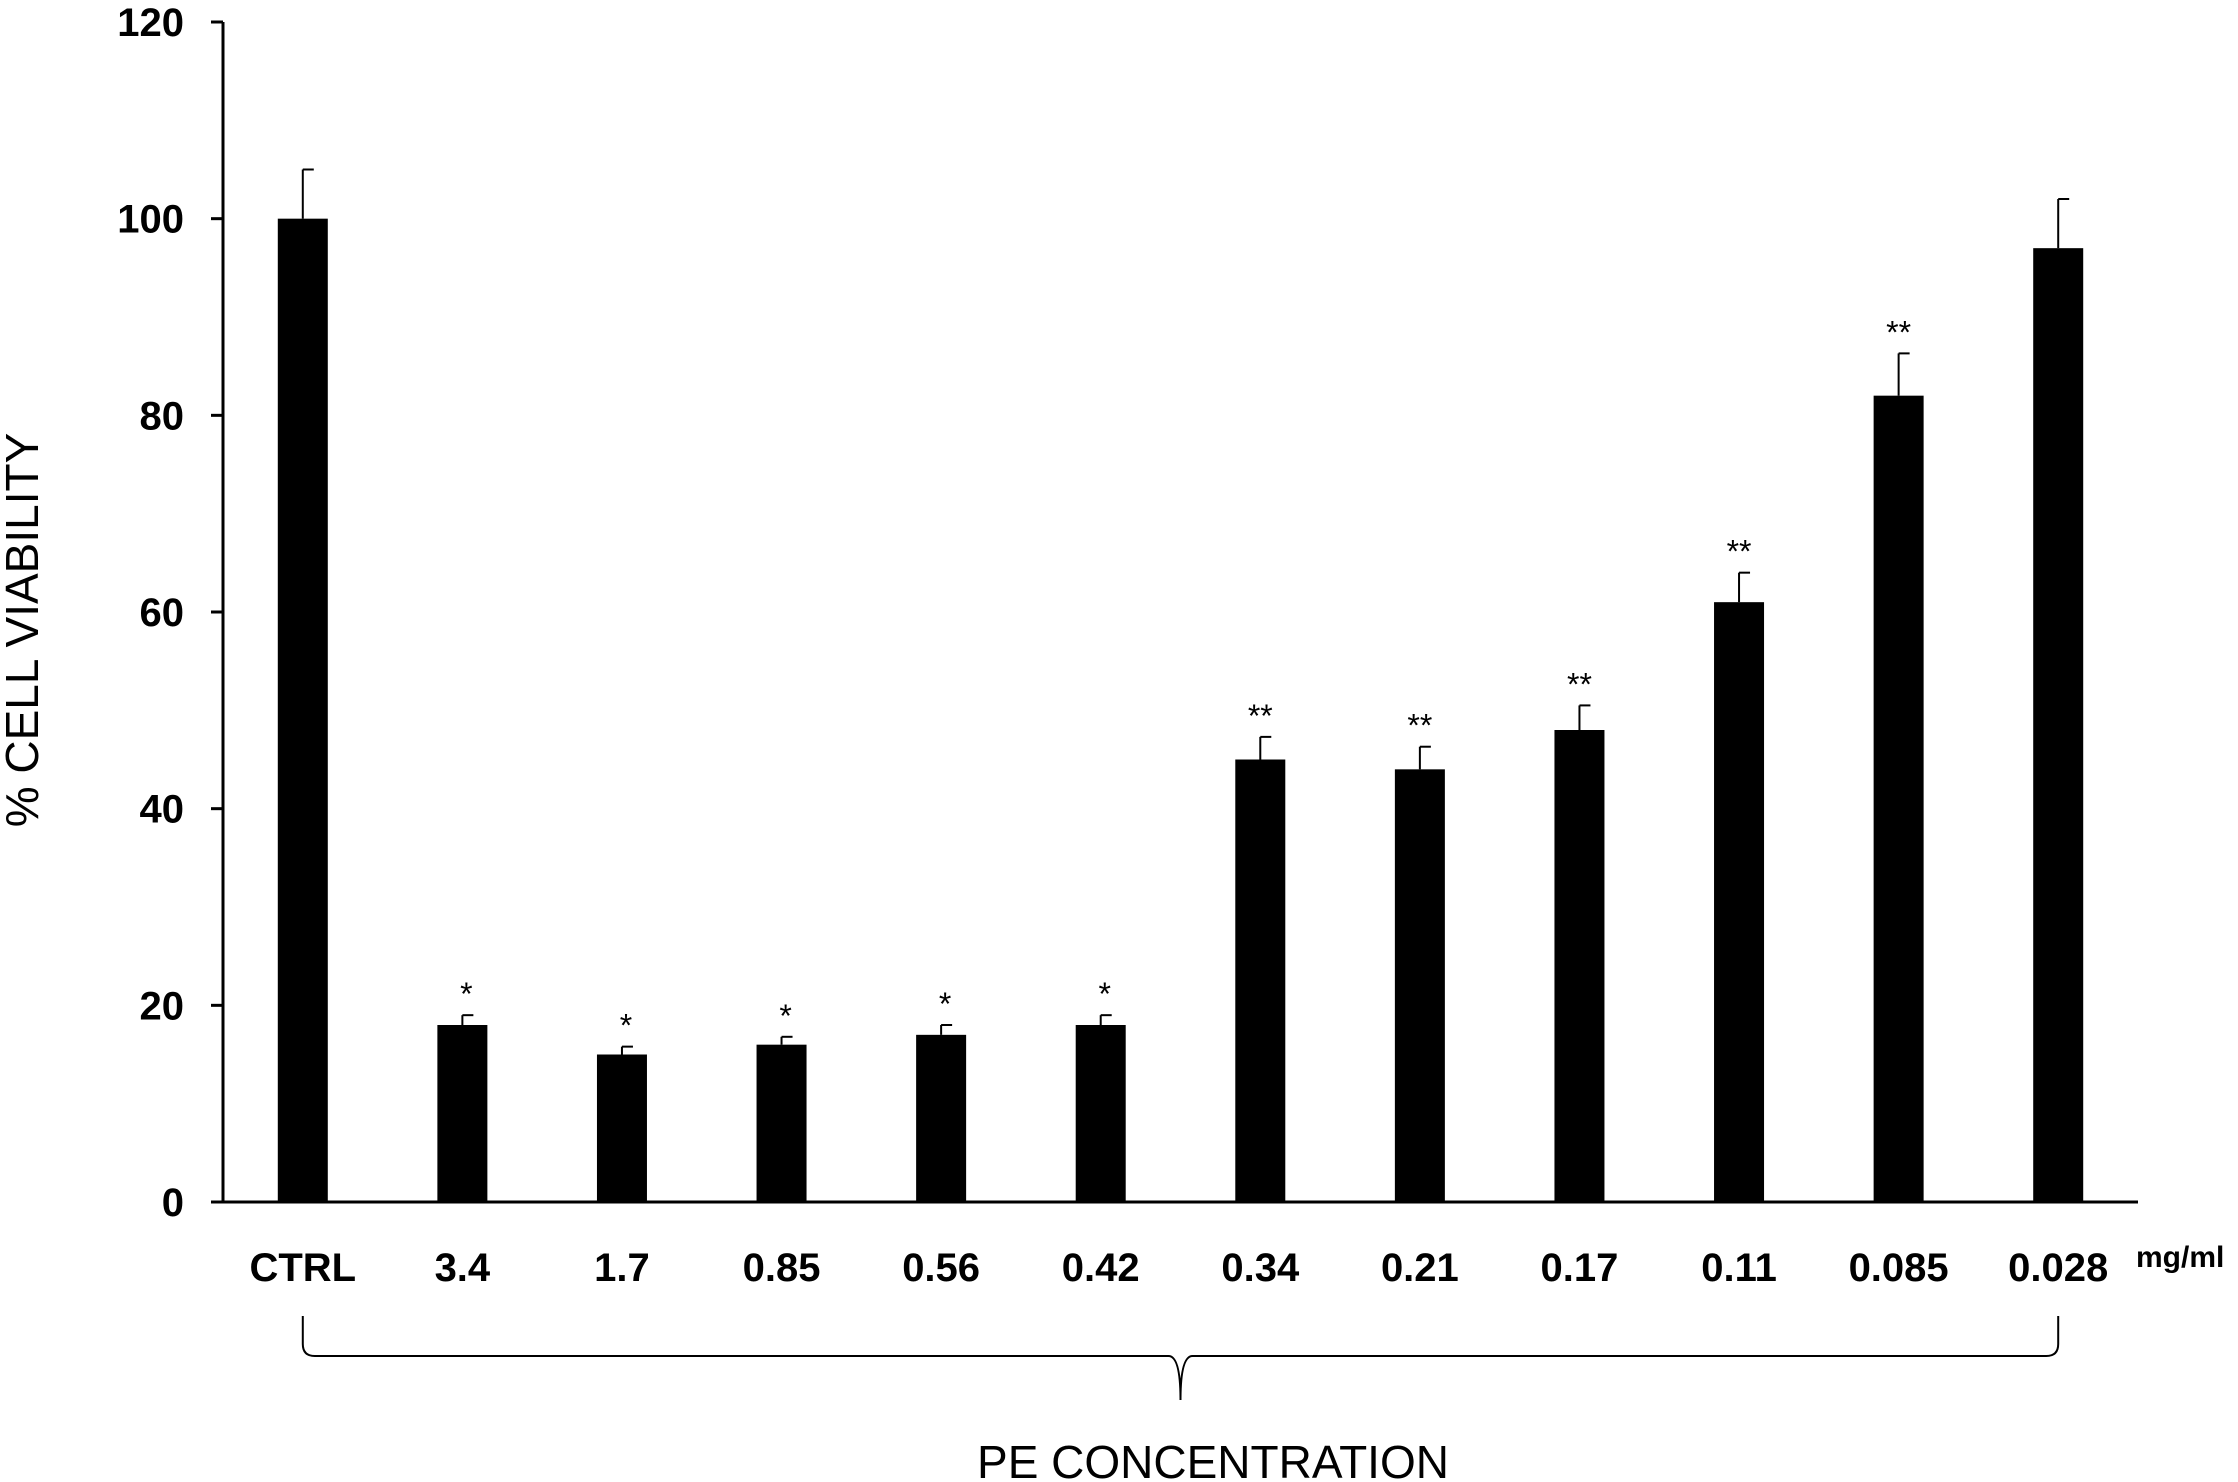 This screenshot has width=2238, height=1482. What do you see at coordinates (782, 1268) in the screenshot?
I see `x-tick-label: 0.85` at bounding box center [782, 1268].